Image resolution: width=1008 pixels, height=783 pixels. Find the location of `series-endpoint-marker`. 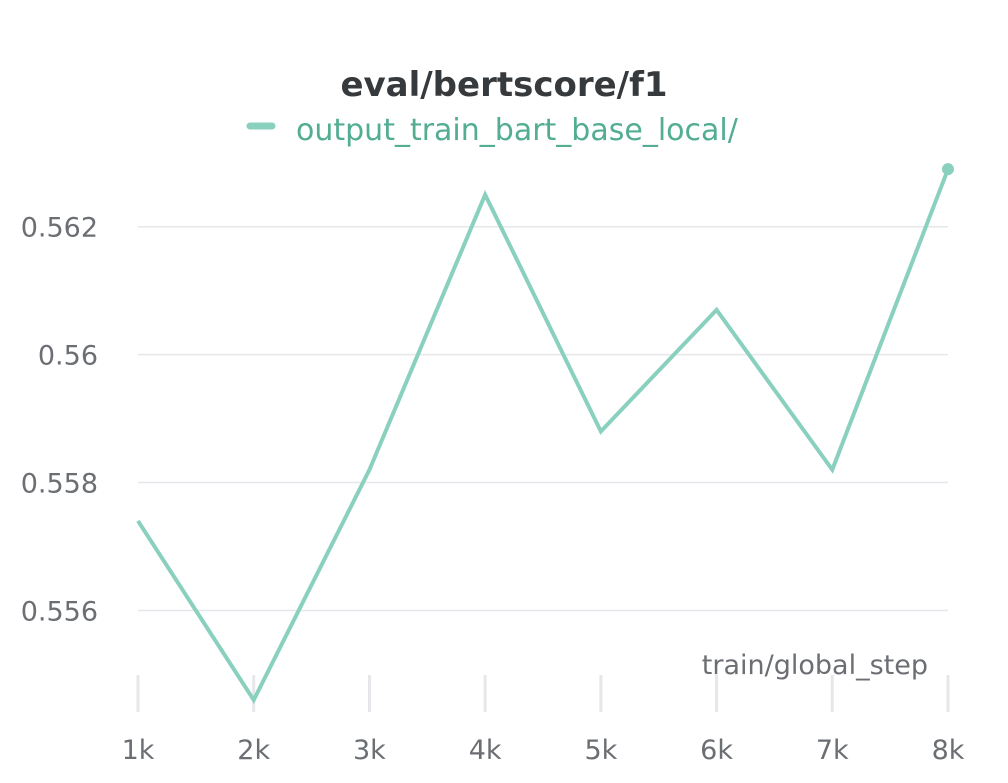

series-endpoint-marker is located at coordinates (948, 169).